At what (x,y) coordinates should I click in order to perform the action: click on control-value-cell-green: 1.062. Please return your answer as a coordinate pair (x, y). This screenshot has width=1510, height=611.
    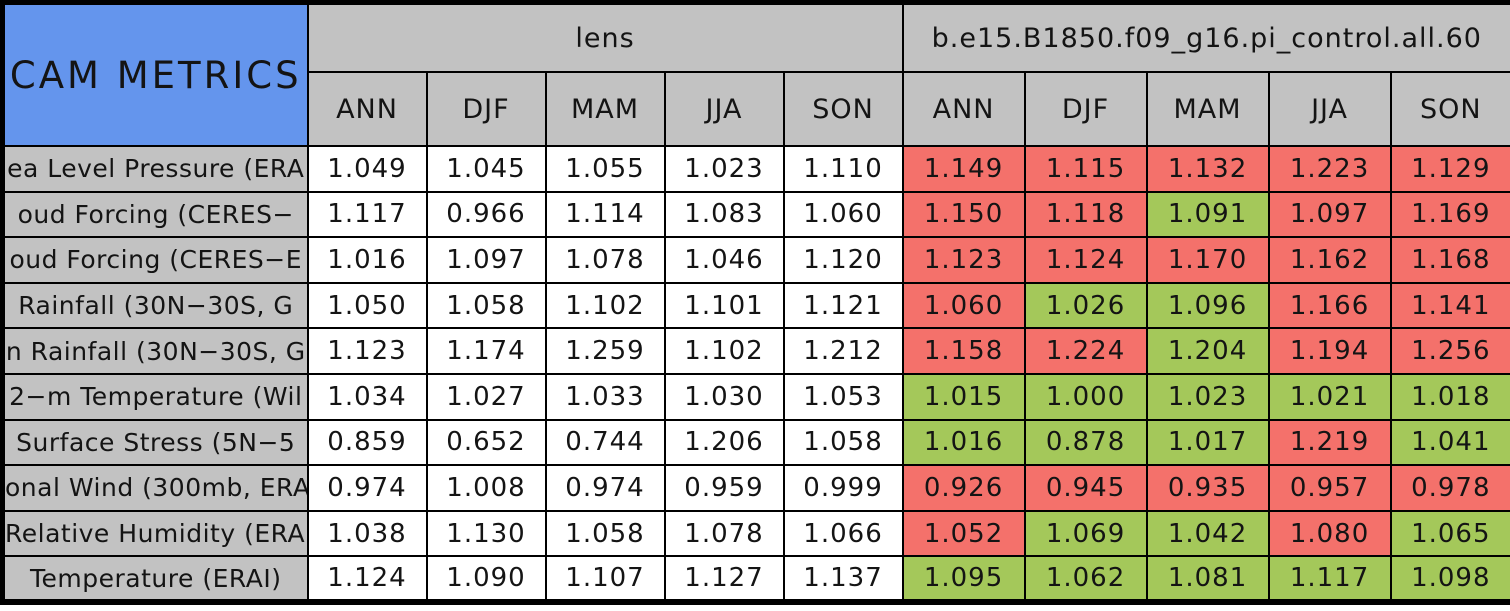
    Looking at the image, I should click on (1085, 579).